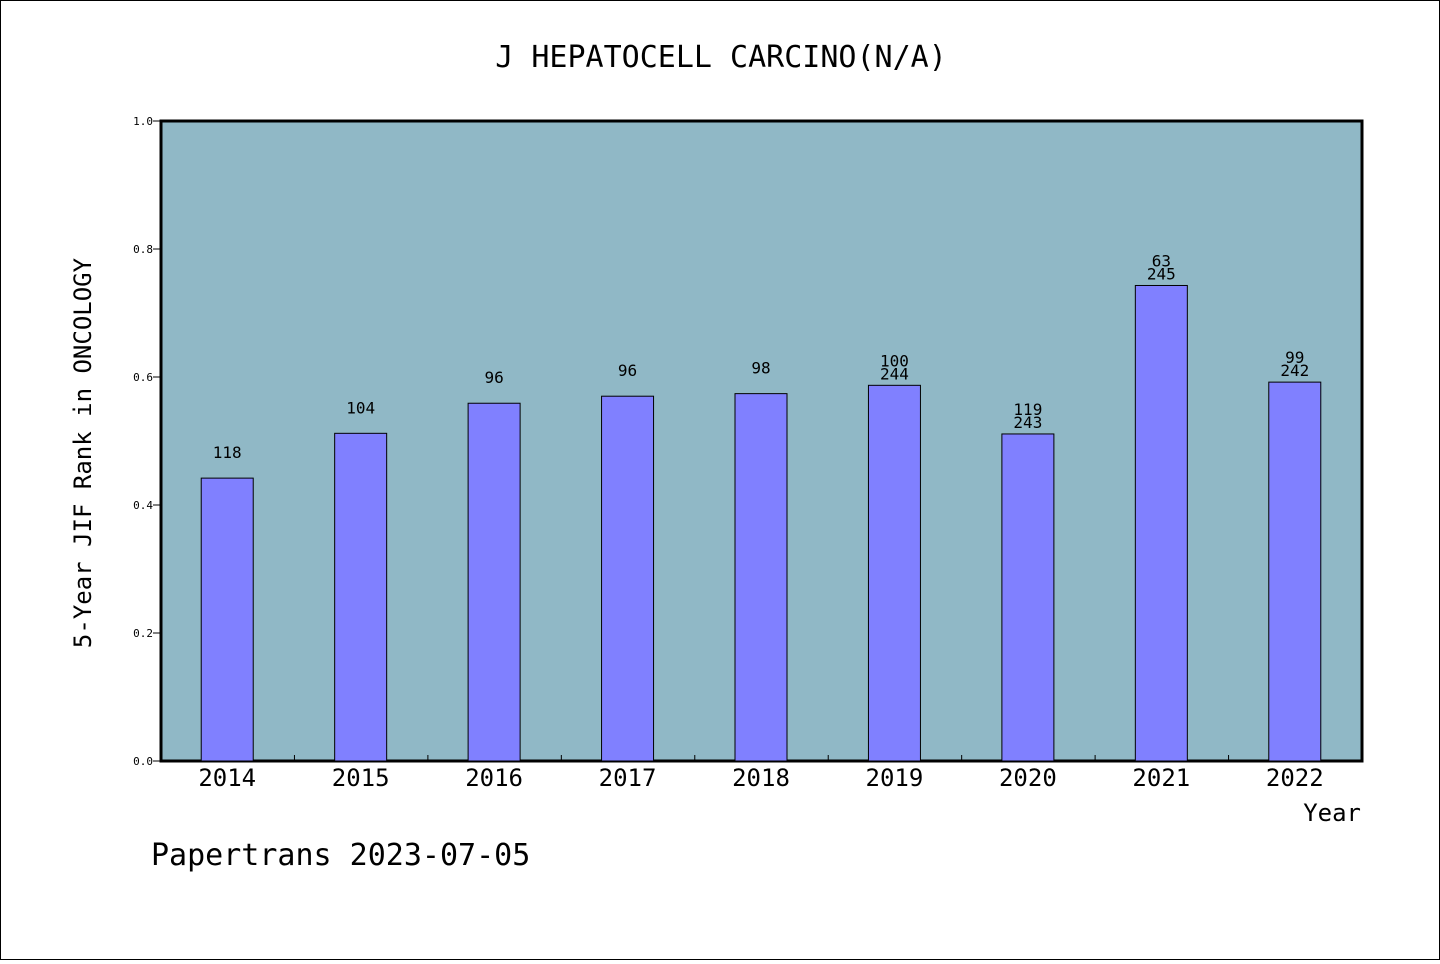  Describe the element at coordinates (143, 121) in the screenshot. I see `y-tick-label: 1.0` at that location.